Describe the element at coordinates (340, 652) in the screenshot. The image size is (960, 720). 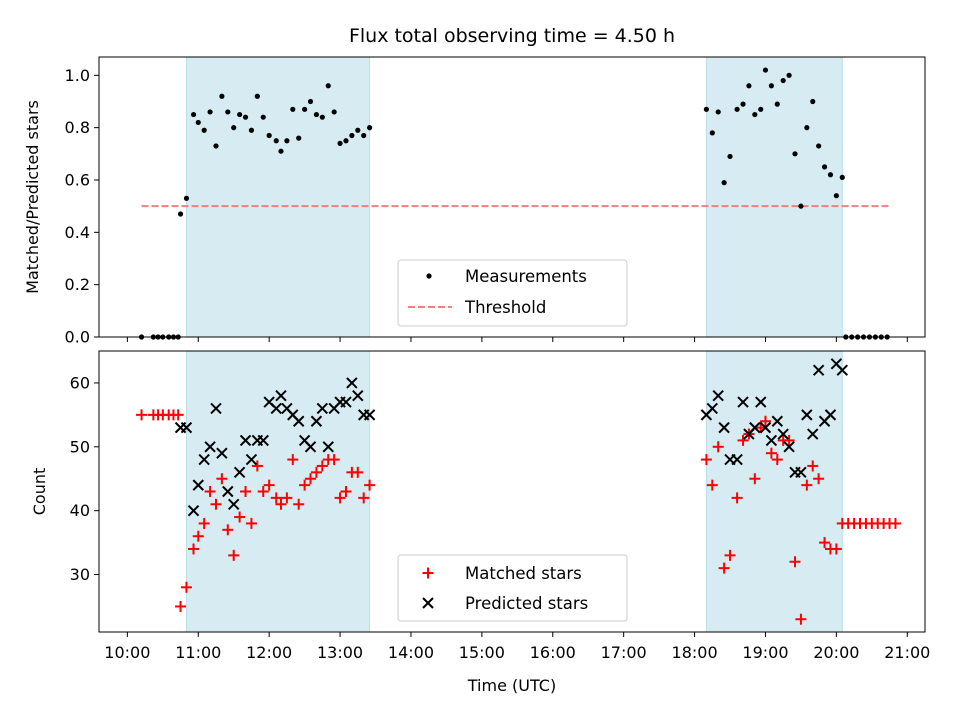
I see `x-tick-label: 13:00` at that location.